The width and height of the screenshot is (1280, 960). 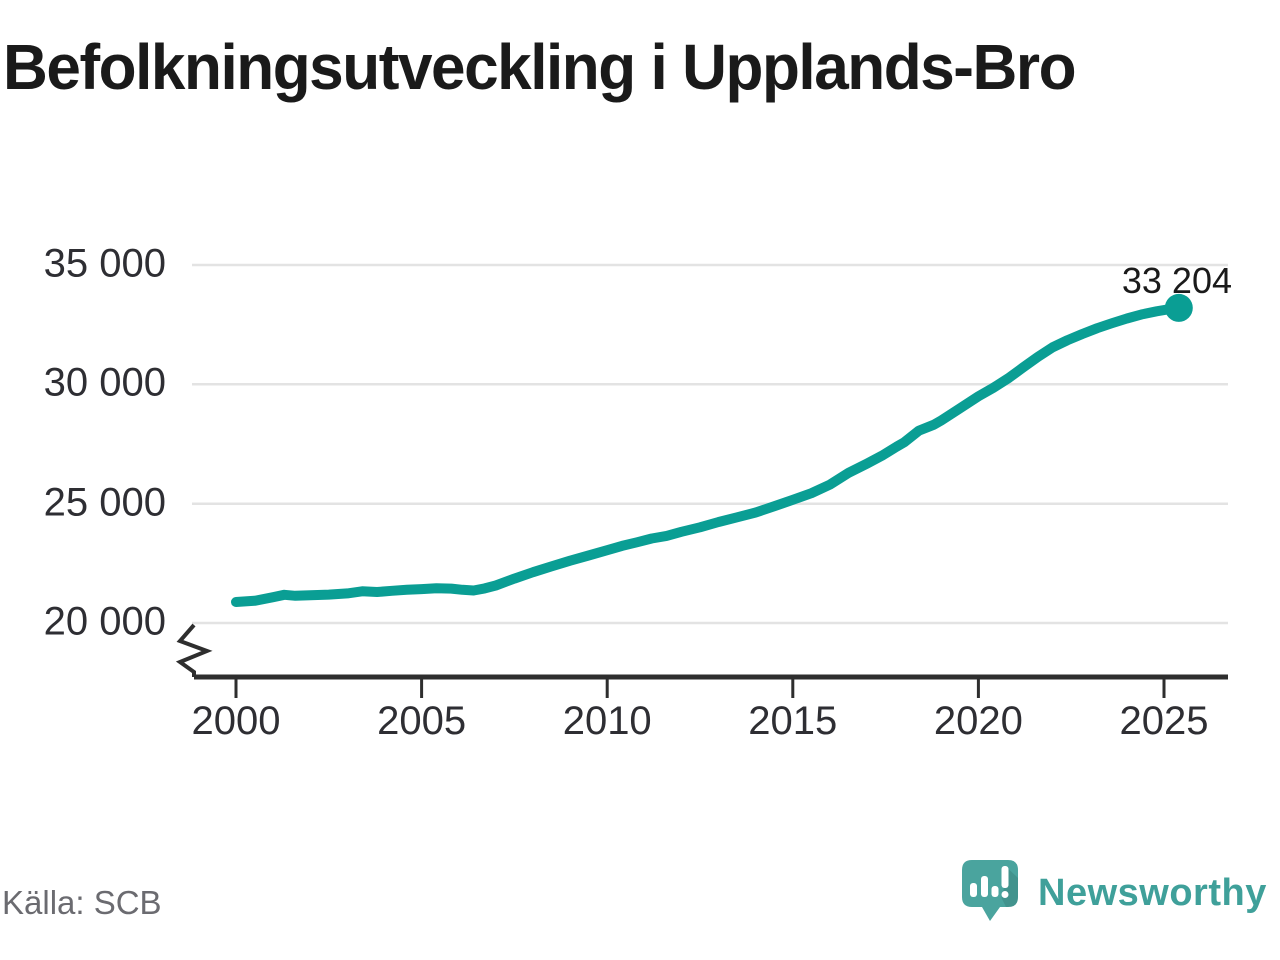 I want to click on exclamation-bar, so click(x=1005, y=877).